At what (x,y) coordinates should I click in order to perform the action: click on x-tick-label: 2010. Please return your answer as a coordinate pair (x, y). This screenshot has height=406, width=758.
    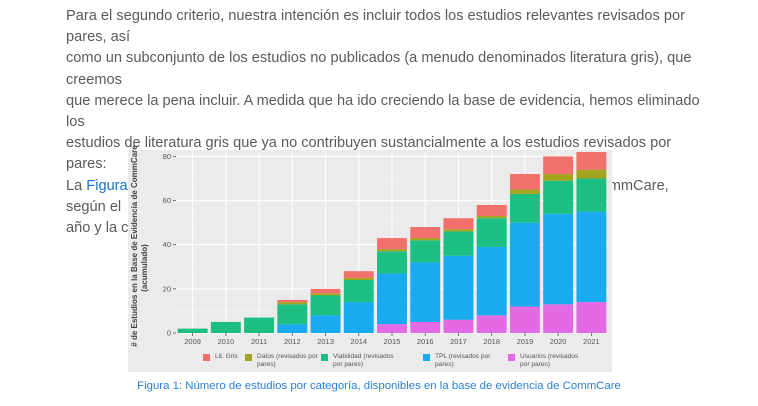
    Looking at the image, I should click on (226, 341).